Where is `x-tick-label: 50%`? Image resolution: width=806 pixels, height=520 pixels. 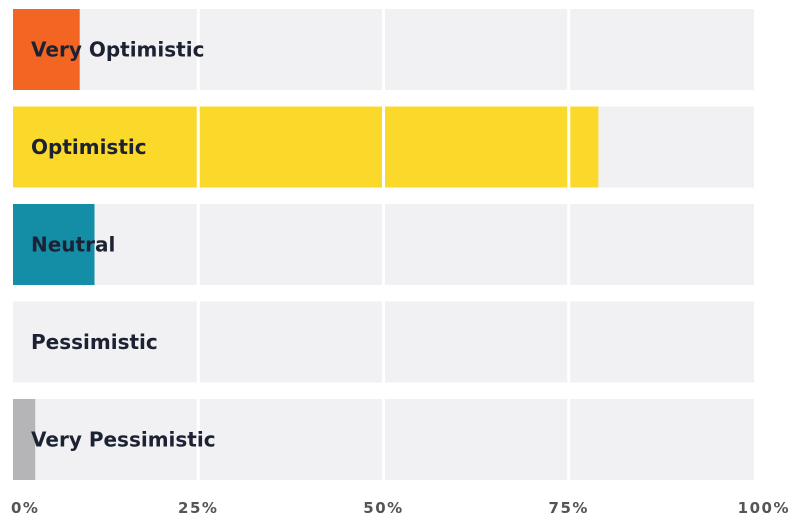
x-tick-label: 50% is located at coordinates (383, 508).